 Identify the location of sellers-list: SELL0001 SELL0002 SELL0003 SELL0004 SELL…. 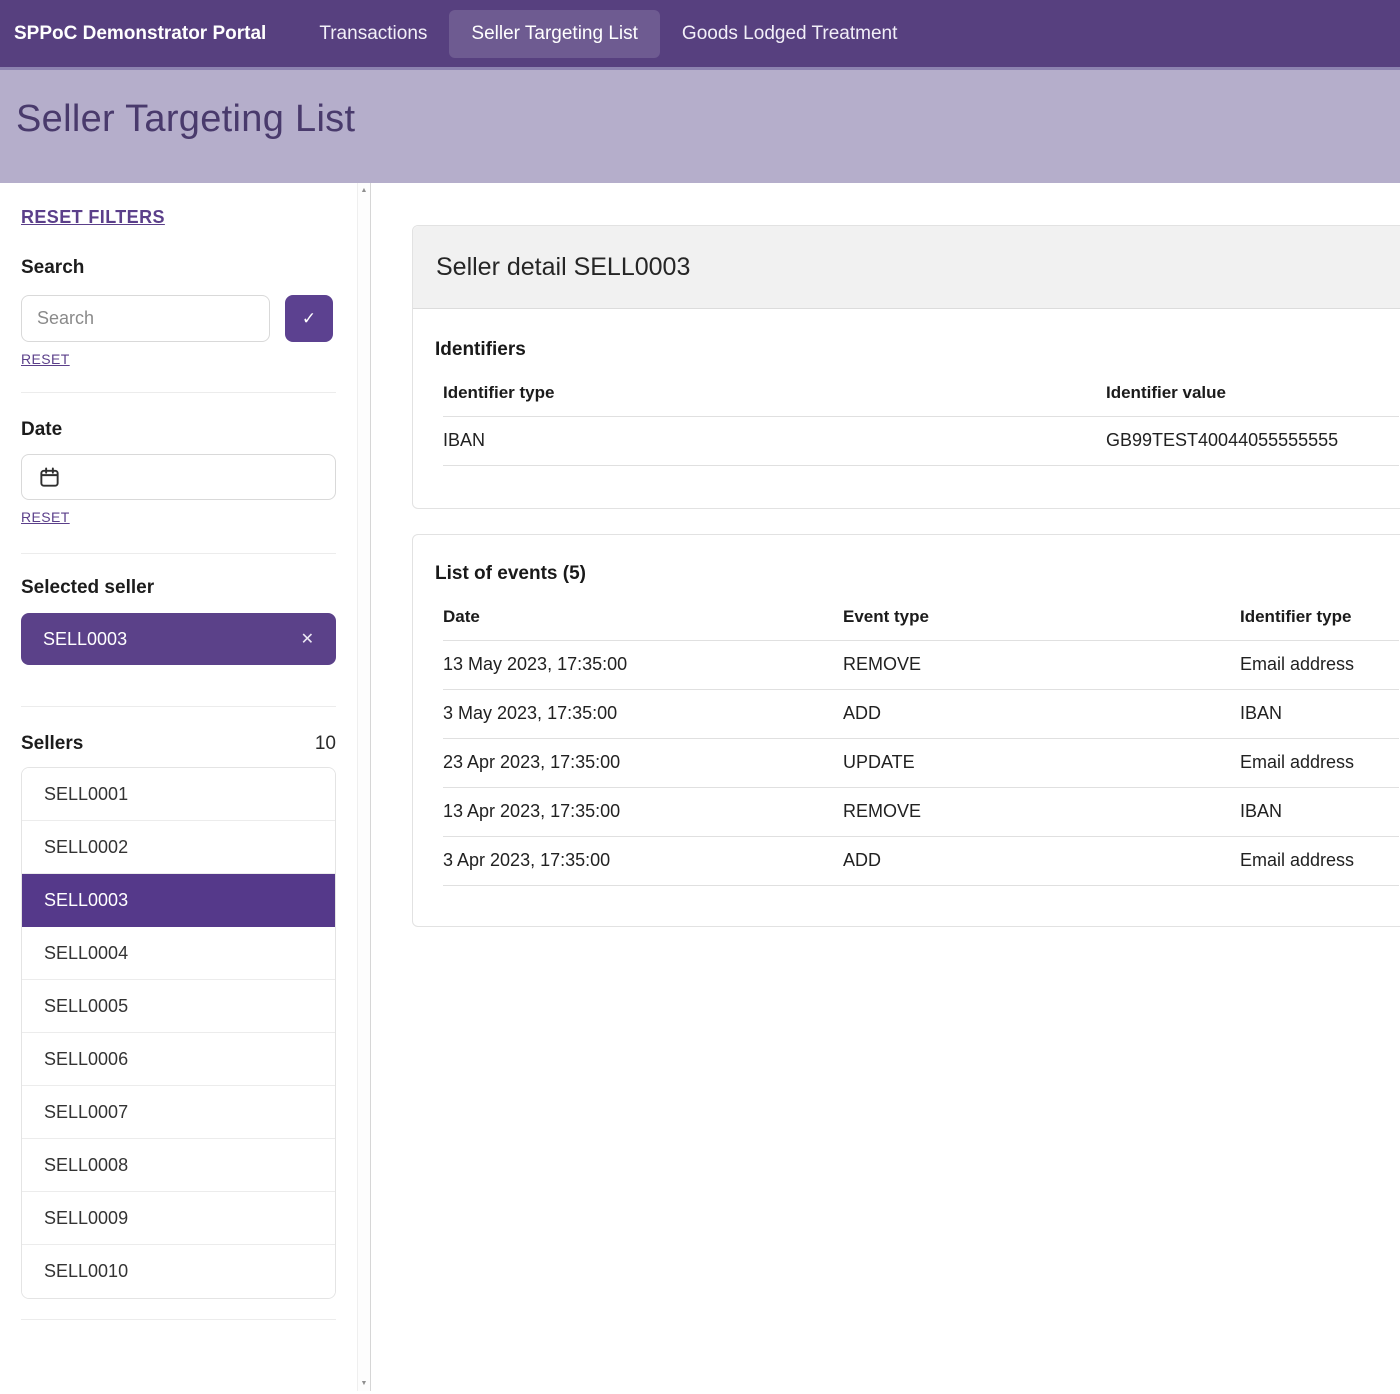
(178, 1033).